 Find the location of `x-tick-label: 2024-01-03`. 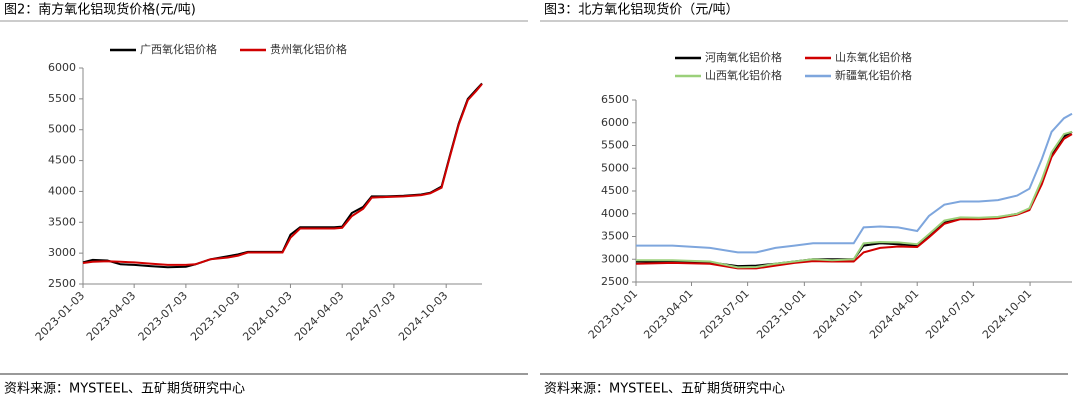

x-tick-label: 2024-01-03 is located at coordinates (267, 316).